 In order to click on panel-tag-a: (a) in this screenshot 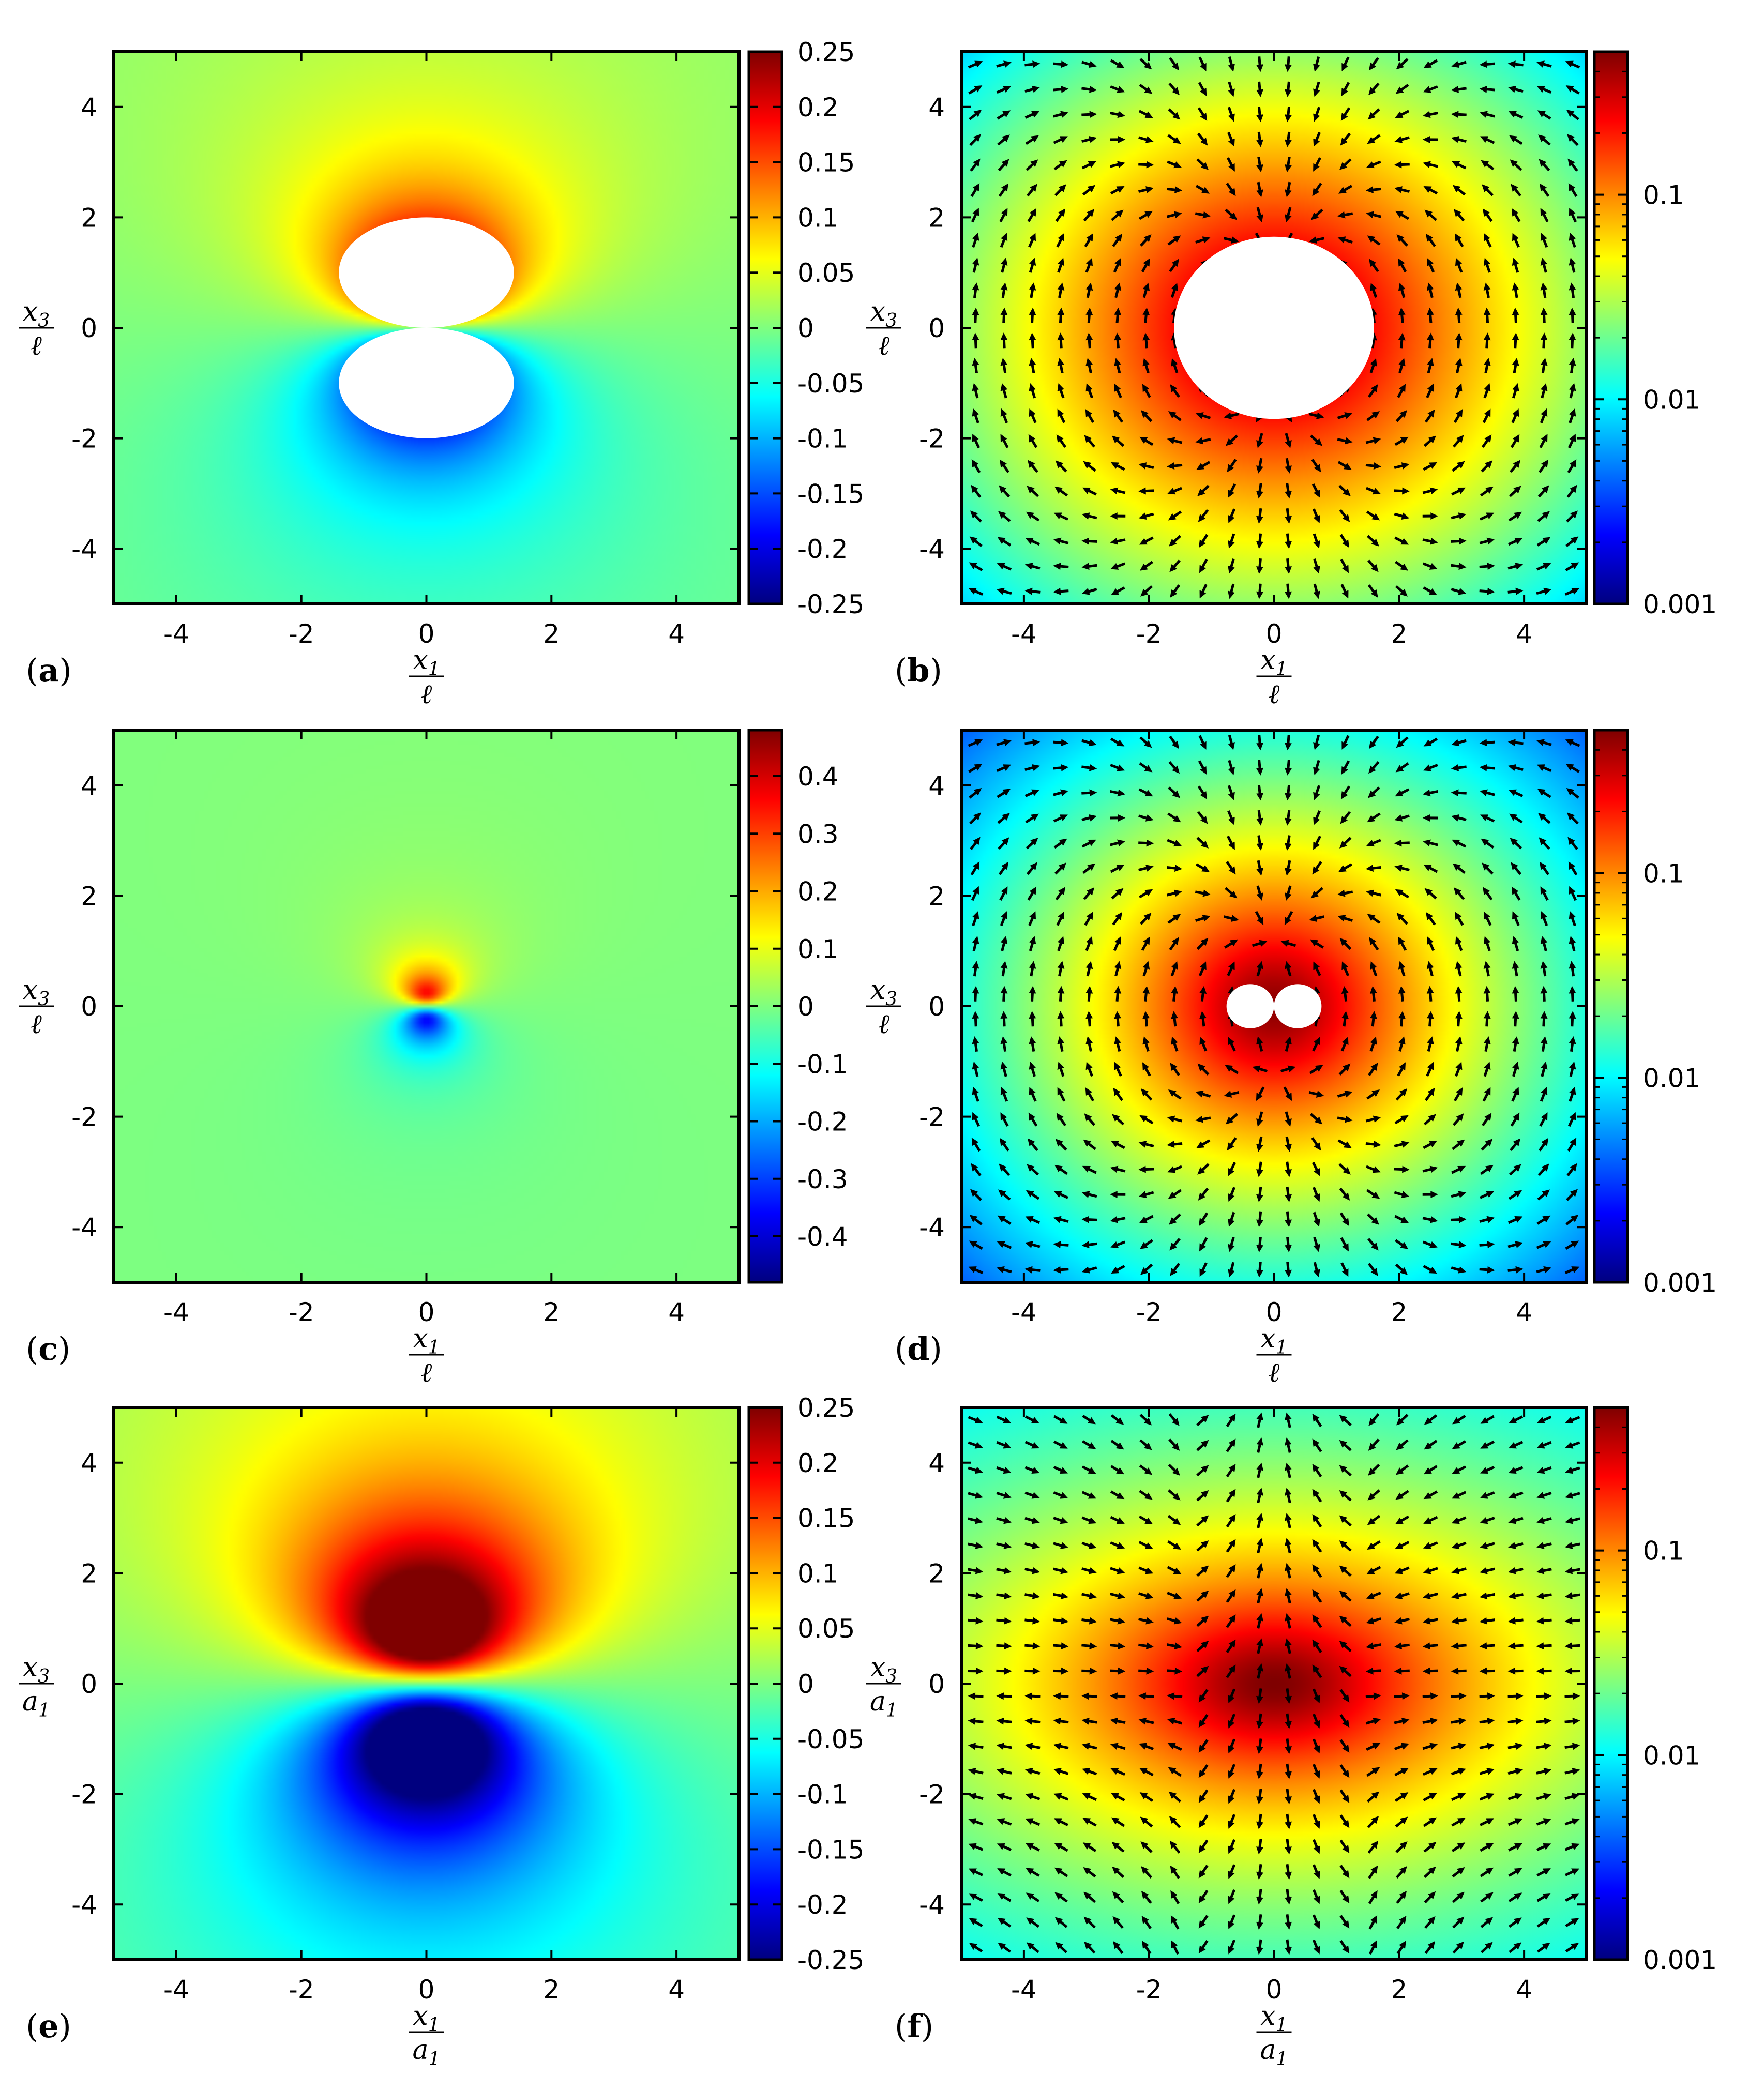, I will do `click(49, 670)`.